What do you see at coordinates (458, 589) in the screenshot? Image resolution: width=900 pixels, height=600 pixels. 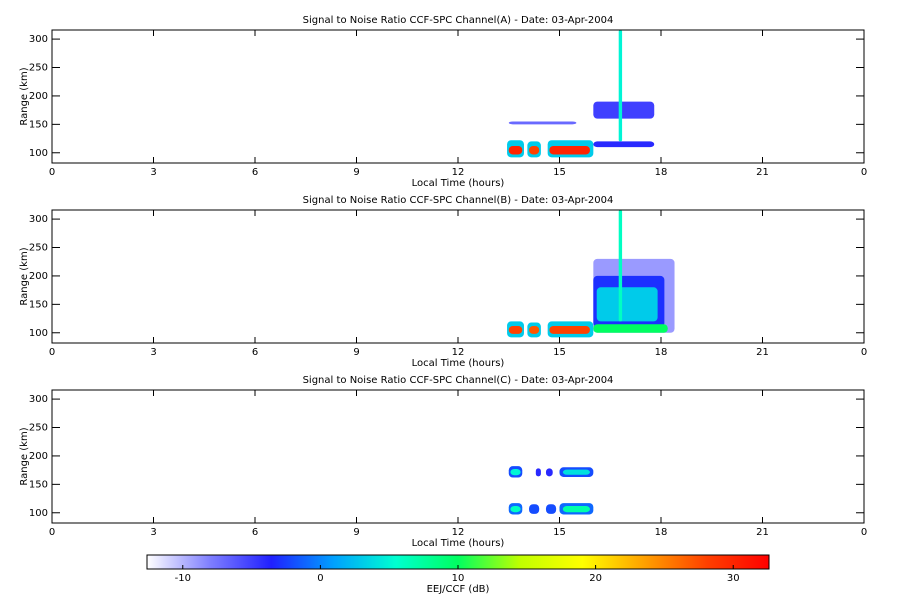 I see `colorbar-label: EEJ/CCF (dB)` at bounding box center [458, 589].